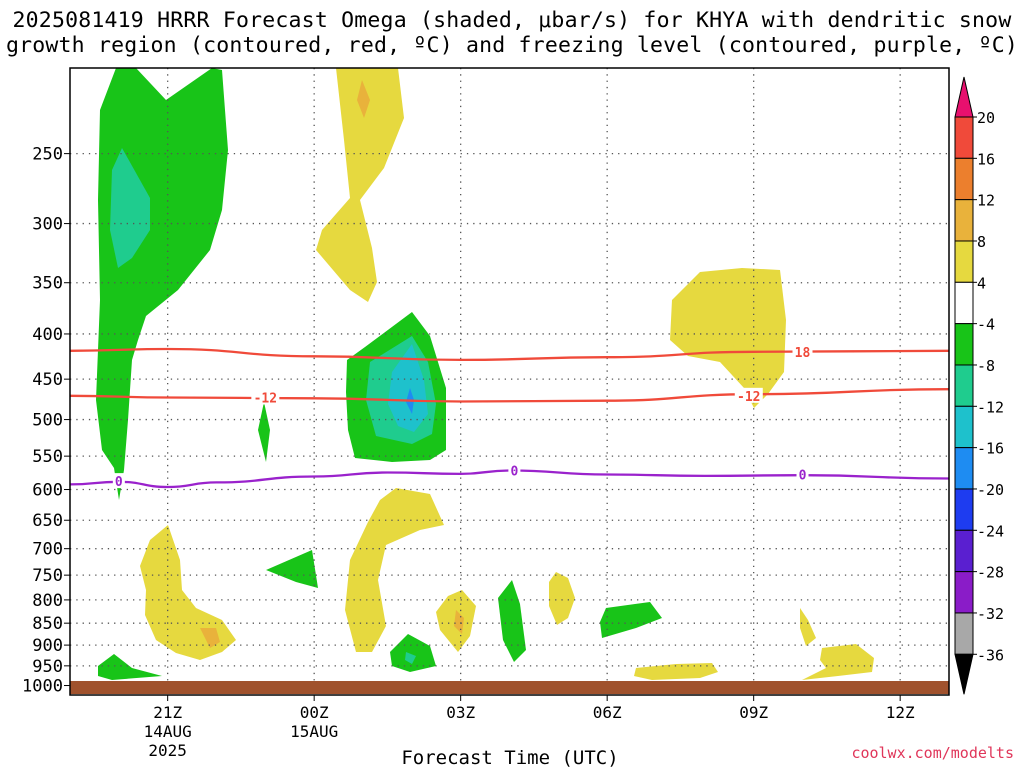  What do you see at coordinates (314, 731) in the screenshot?
I see `x-tick-sublabel: 15AUG` at bounding box center [314, 731].